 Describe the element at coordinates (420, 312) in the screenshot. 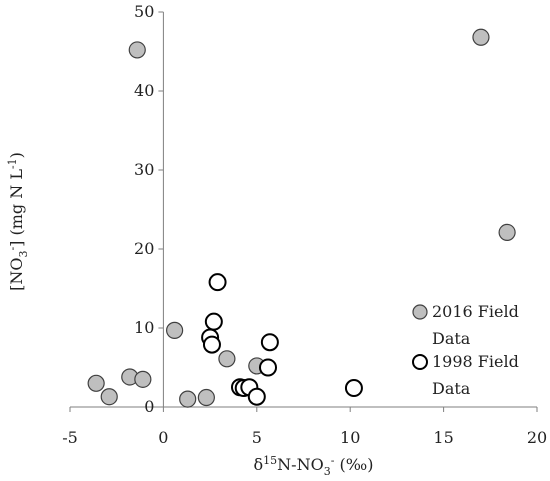

I see `legend-marker-2016` at that location.